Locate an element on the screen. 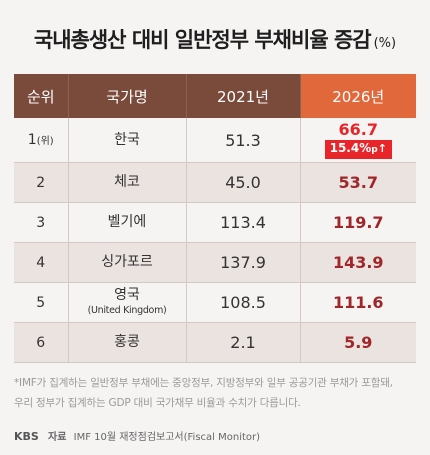  value-2026: 119.7 is located at coordinates (358, 222).